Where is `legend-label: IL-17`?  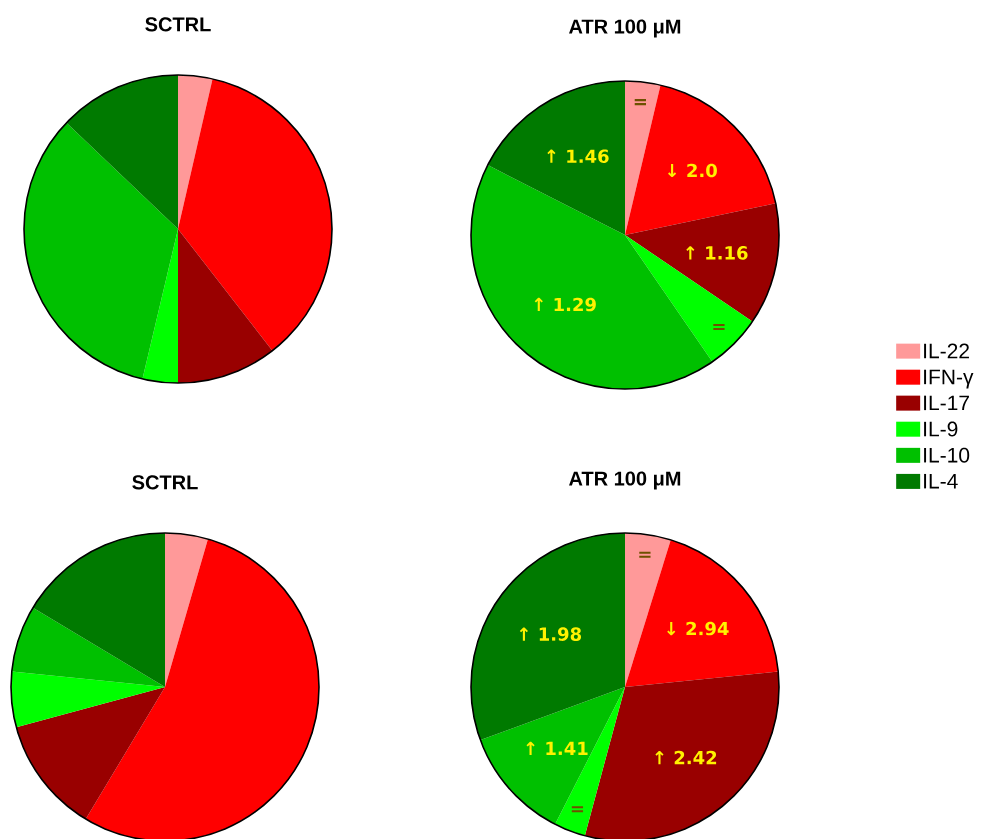 legend-label: IL-17 is located at coordinates (946, 403).